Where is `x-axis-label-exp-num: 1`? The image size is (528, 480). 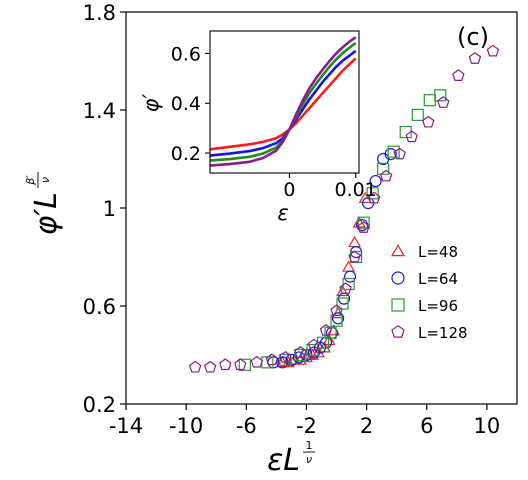 x-axis-label-exp-num: 1 is located at coordinates (309, 445).